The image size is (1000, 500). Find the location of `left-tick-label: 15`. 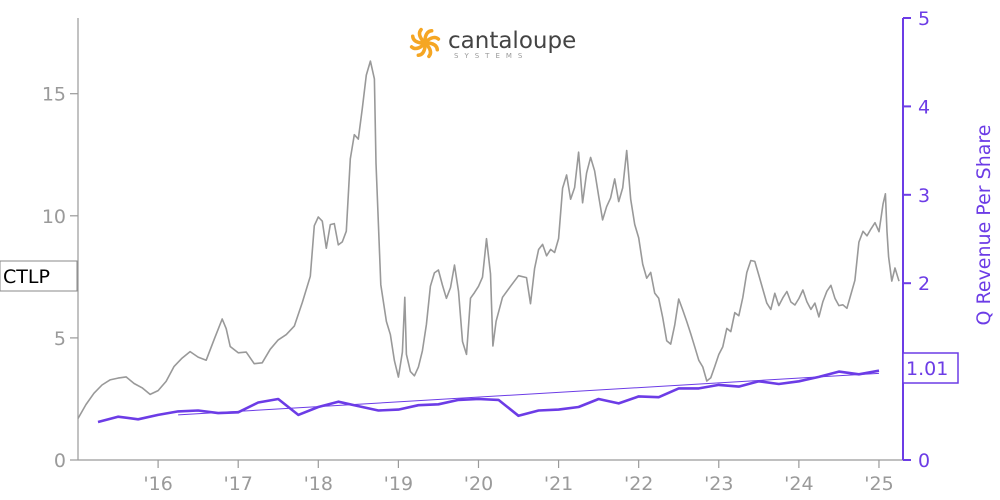

left-tick-label: 15 is located at coordinates (54, 95).